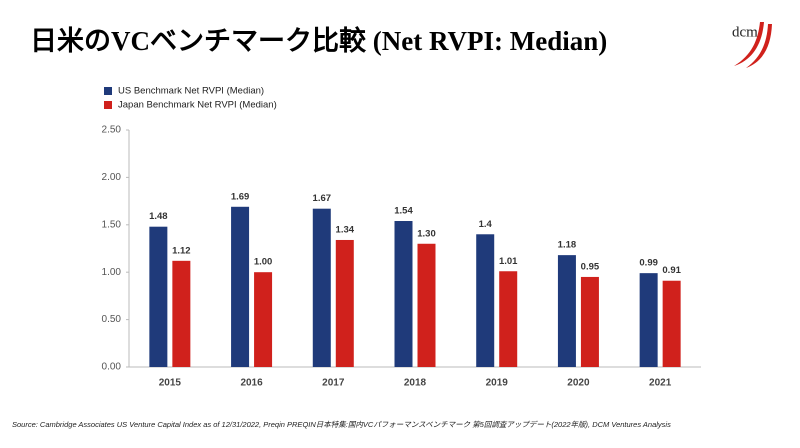 The height and width of the screenshot is (448, 800). I want to click on value-label: 1.01, so click(508, 261).